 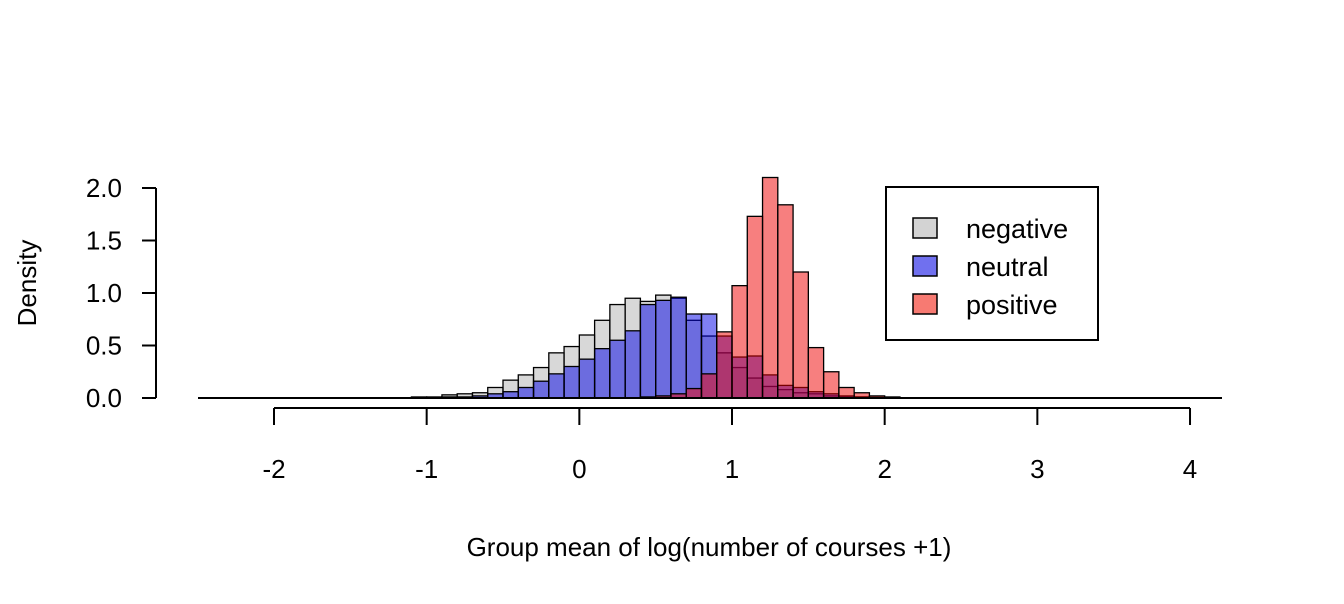 What do you see at coordinates (925, 304) in the screenshot?
I see `positive-legend-swatch` at bounding box center [925, 304].